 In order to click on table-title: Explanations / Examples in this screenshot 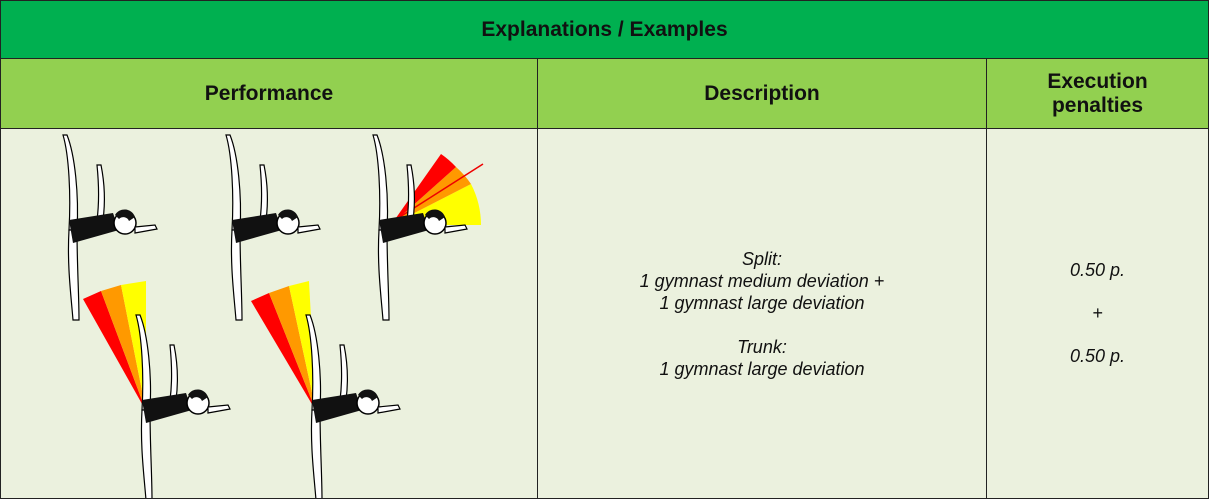, I will do `click(604, 29)`.